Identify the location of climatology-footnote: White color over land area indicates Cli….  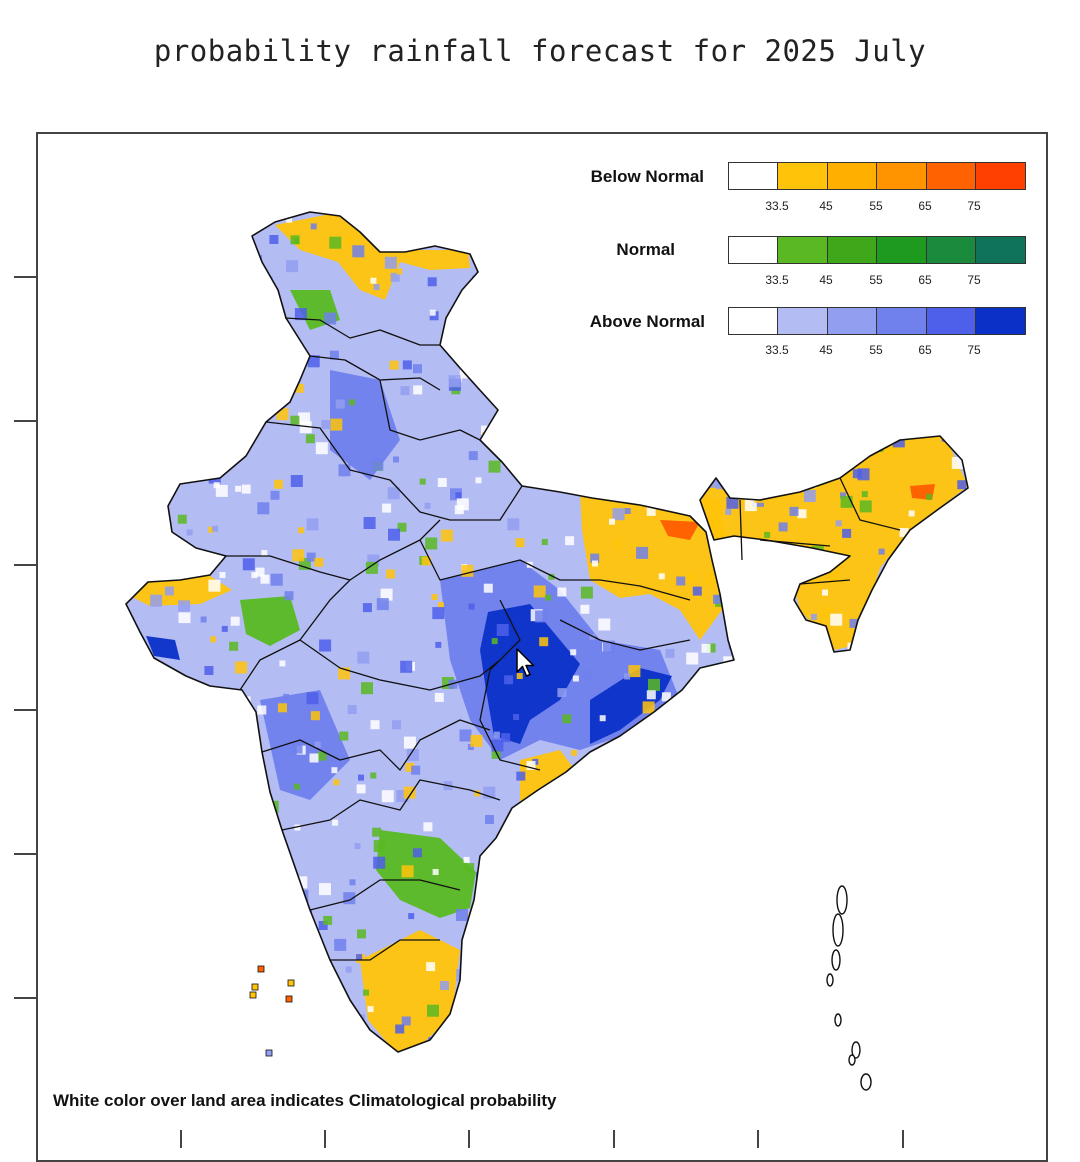
(305, 1100).